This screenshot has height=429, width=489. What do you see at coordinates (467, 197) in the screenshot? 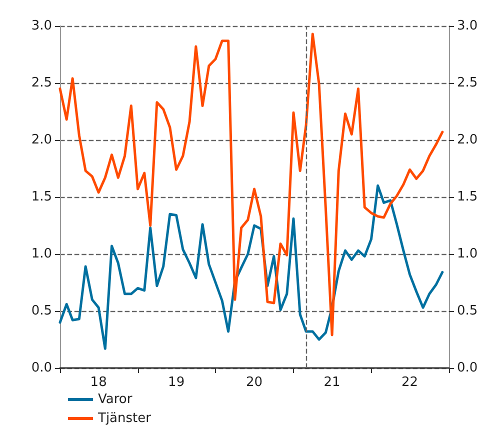
I see `y2-tick-label: 1.5` at bounding box center [467, 197].